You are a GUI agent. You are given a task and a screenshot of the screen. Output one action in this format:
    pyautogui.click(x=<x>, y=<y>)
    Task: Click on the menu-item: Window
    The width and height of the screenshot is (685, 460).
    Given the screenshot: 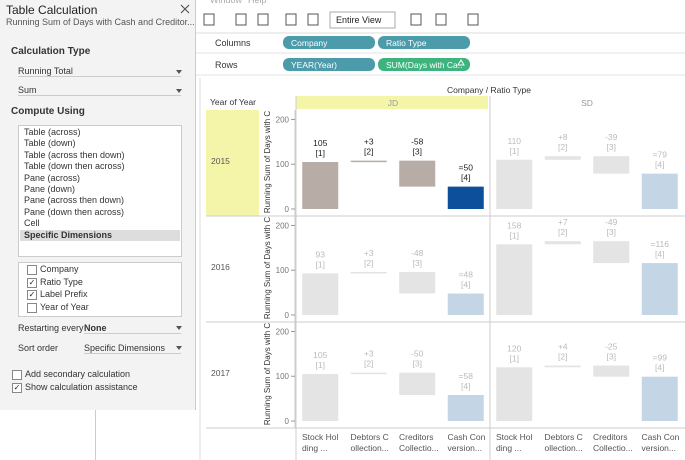 What is the action you would take?
    pyautogui.click(x=226, y=2)
    